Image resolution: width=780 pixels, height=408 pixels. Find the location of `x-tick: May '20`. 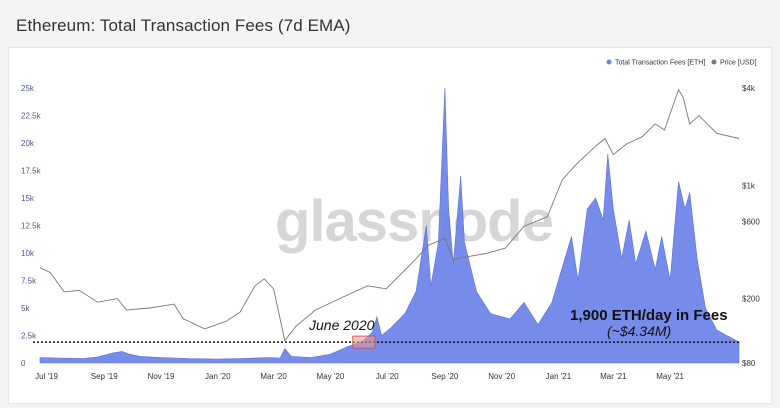

x-tick: May '20 is located at coordinates (331, 376).